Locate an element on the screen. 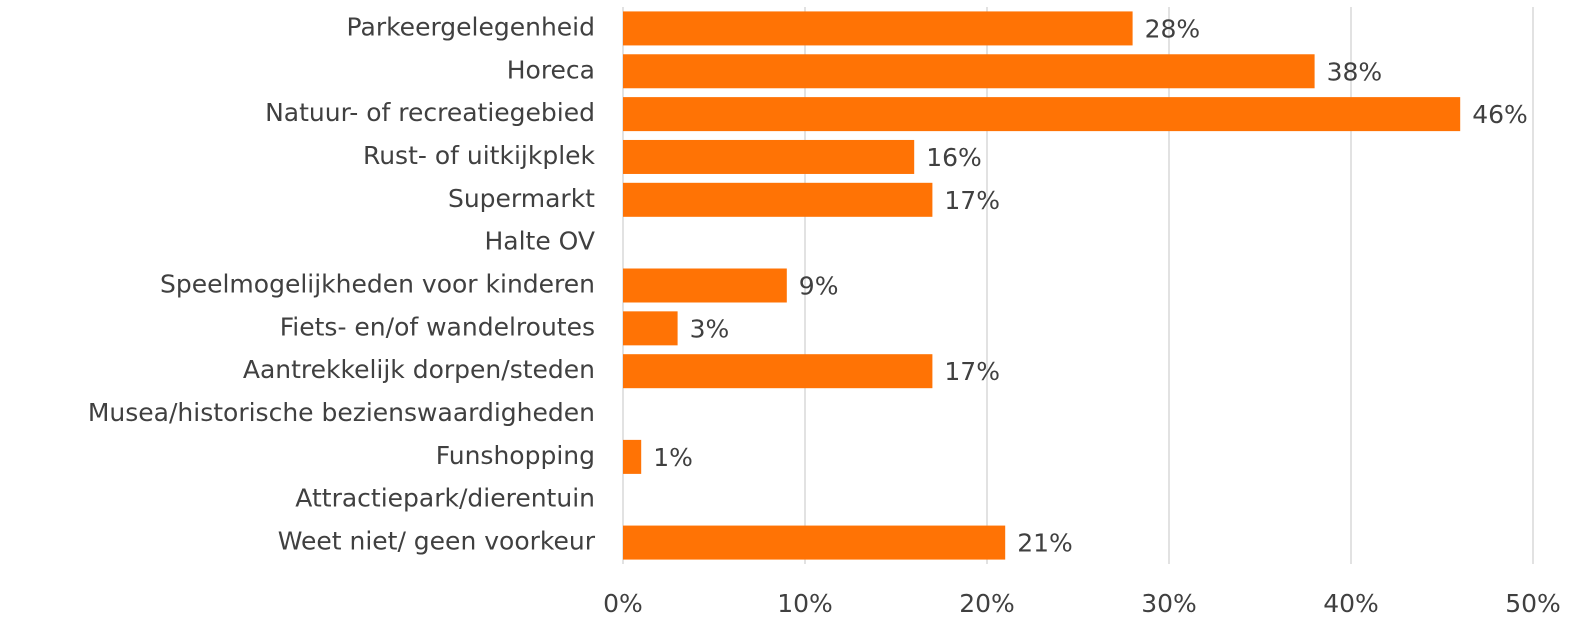 The width and height of the screenshot is (1575, 622). data-label: 46% is located at coordinates (1500, 114).